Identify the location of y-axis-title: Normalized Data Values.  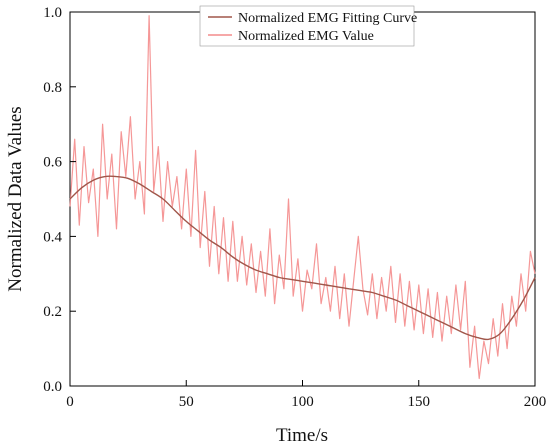
(15, 198).